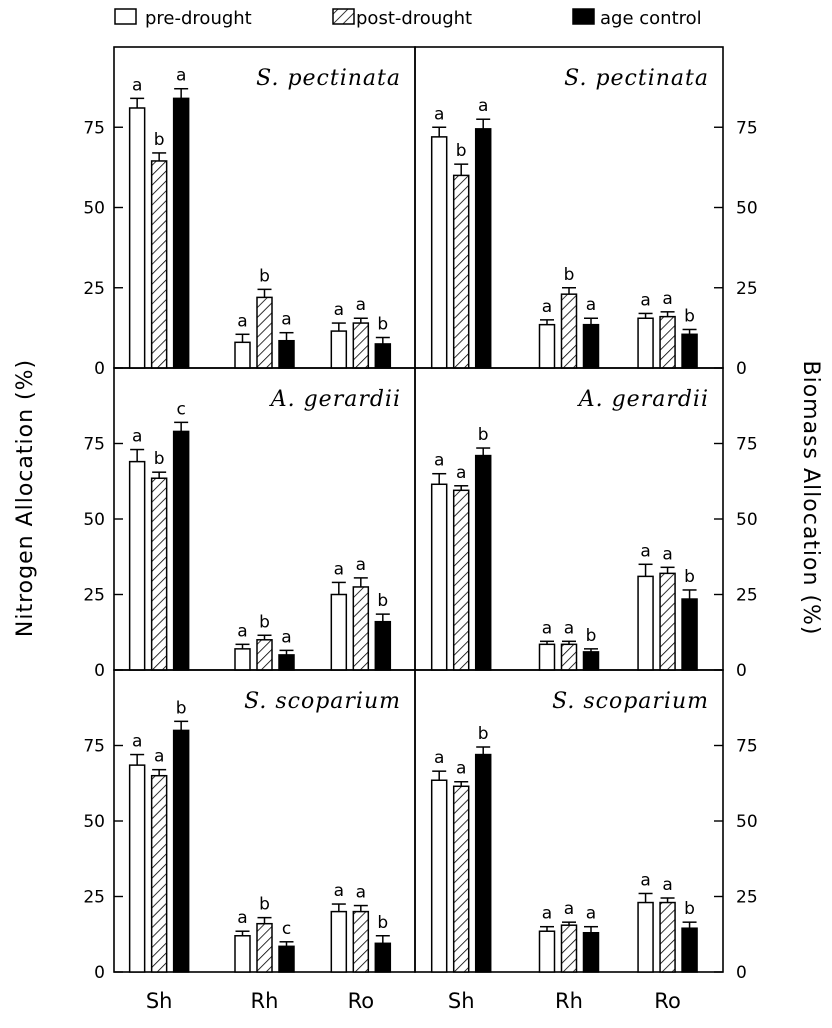 The image size is (832, 1028). Describe the element at coordinates (583, 16) in the screenshot. I see `legend-swatch-solid` at that location.